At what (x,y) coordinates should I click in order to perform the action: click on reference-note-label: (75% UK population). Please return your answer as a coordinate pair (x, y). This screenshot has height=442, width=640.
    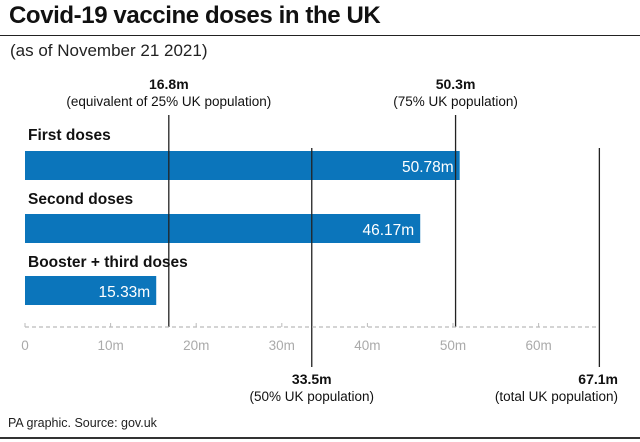
    Looking at the image, I should click on (455, 101).